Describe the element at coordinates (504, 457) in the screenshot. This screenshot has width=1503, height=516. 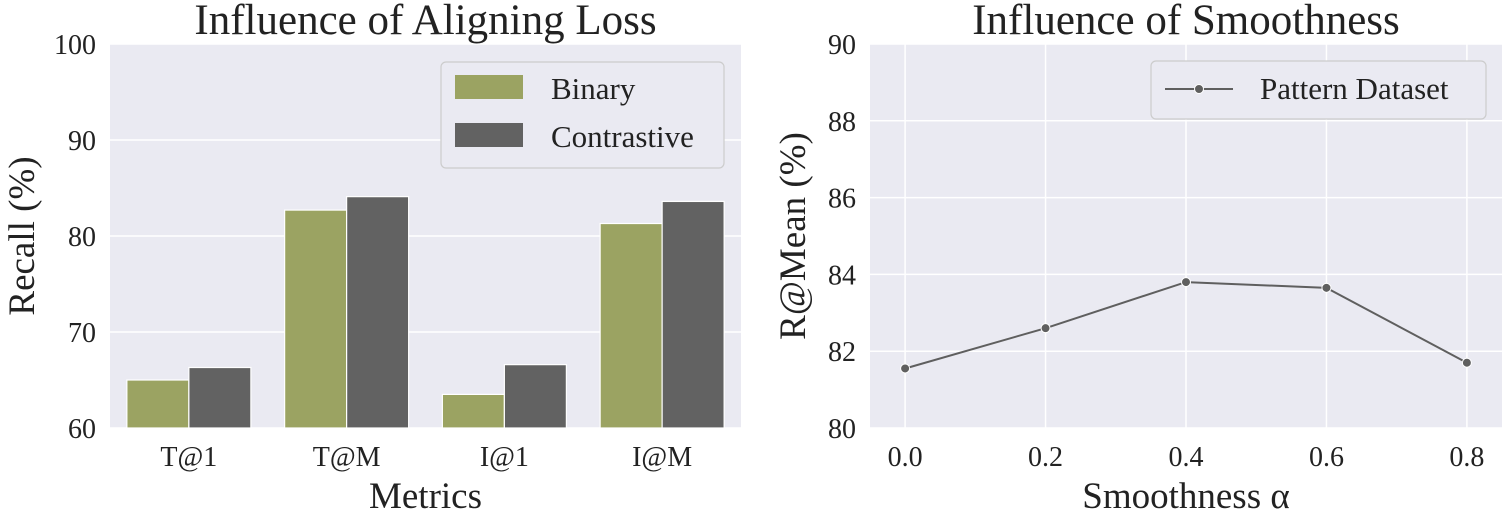
I see `x-tick-label: I@1` at that location.